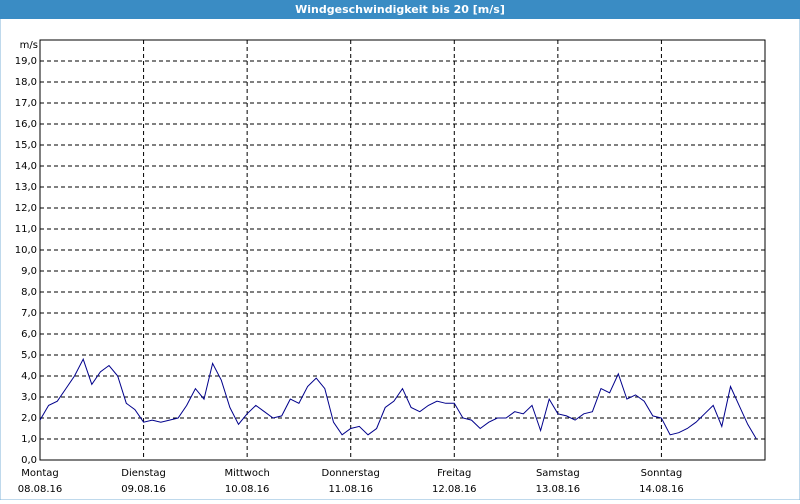 The width and height of the screenshot is (800, 504). What do you see at coordinates (454, 473) in the screenshot?
I see `x-tick-label: Freitag` at bounding box center [454, 473].